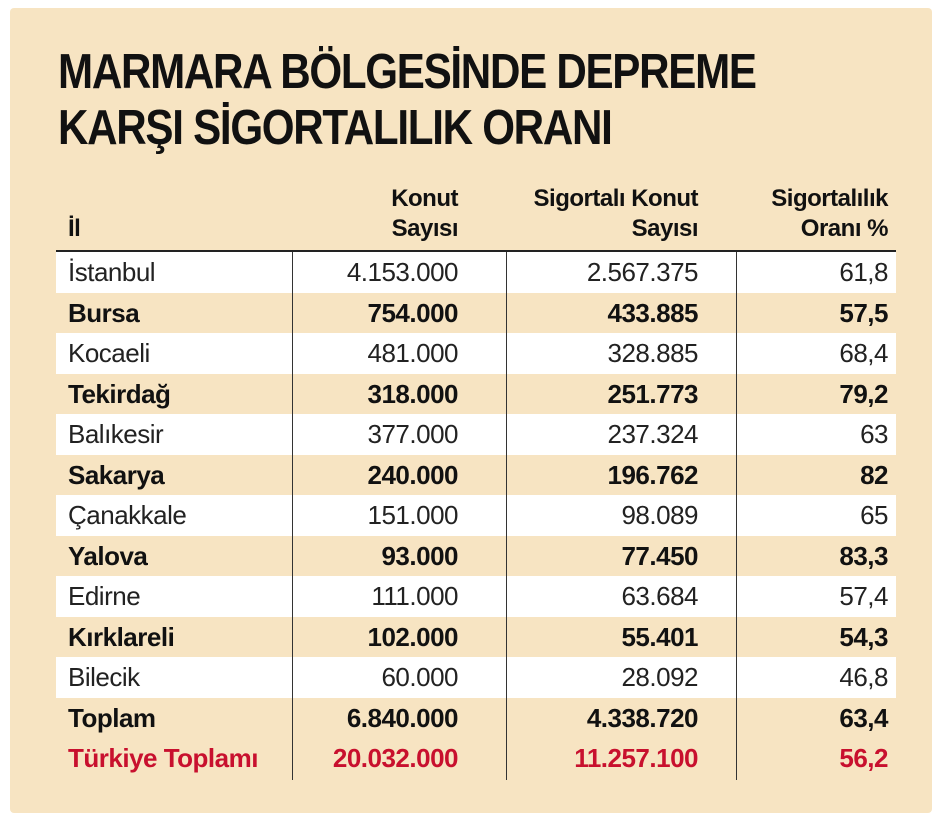 Image resolution: width=944 pixels, height=823 pixels. I want to click on cell-sigortali-konut-sayisi: 63.684, so click(659, 596).